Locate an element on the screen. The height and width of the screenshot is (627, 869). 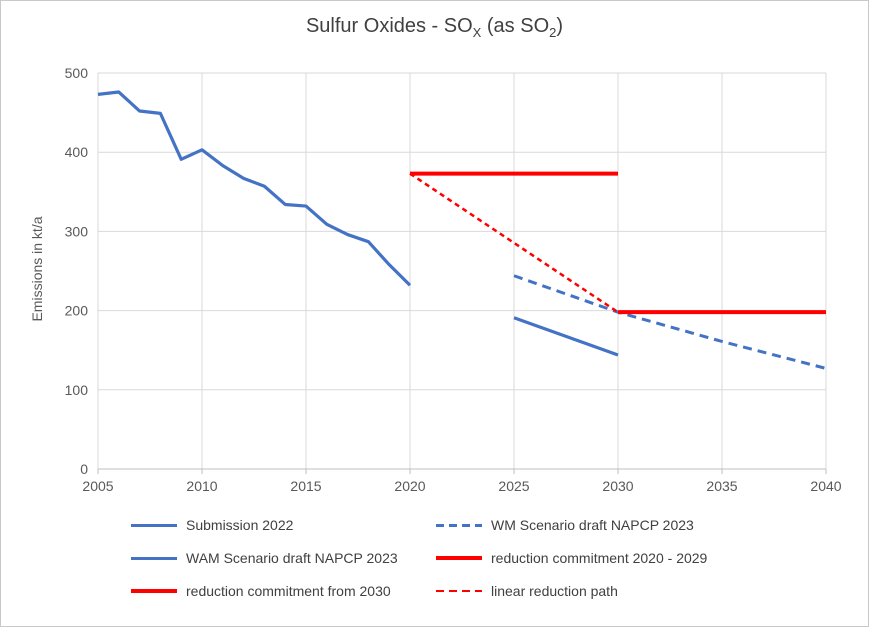
legend-key-wm-scenario is located at coordinates (459, 525).